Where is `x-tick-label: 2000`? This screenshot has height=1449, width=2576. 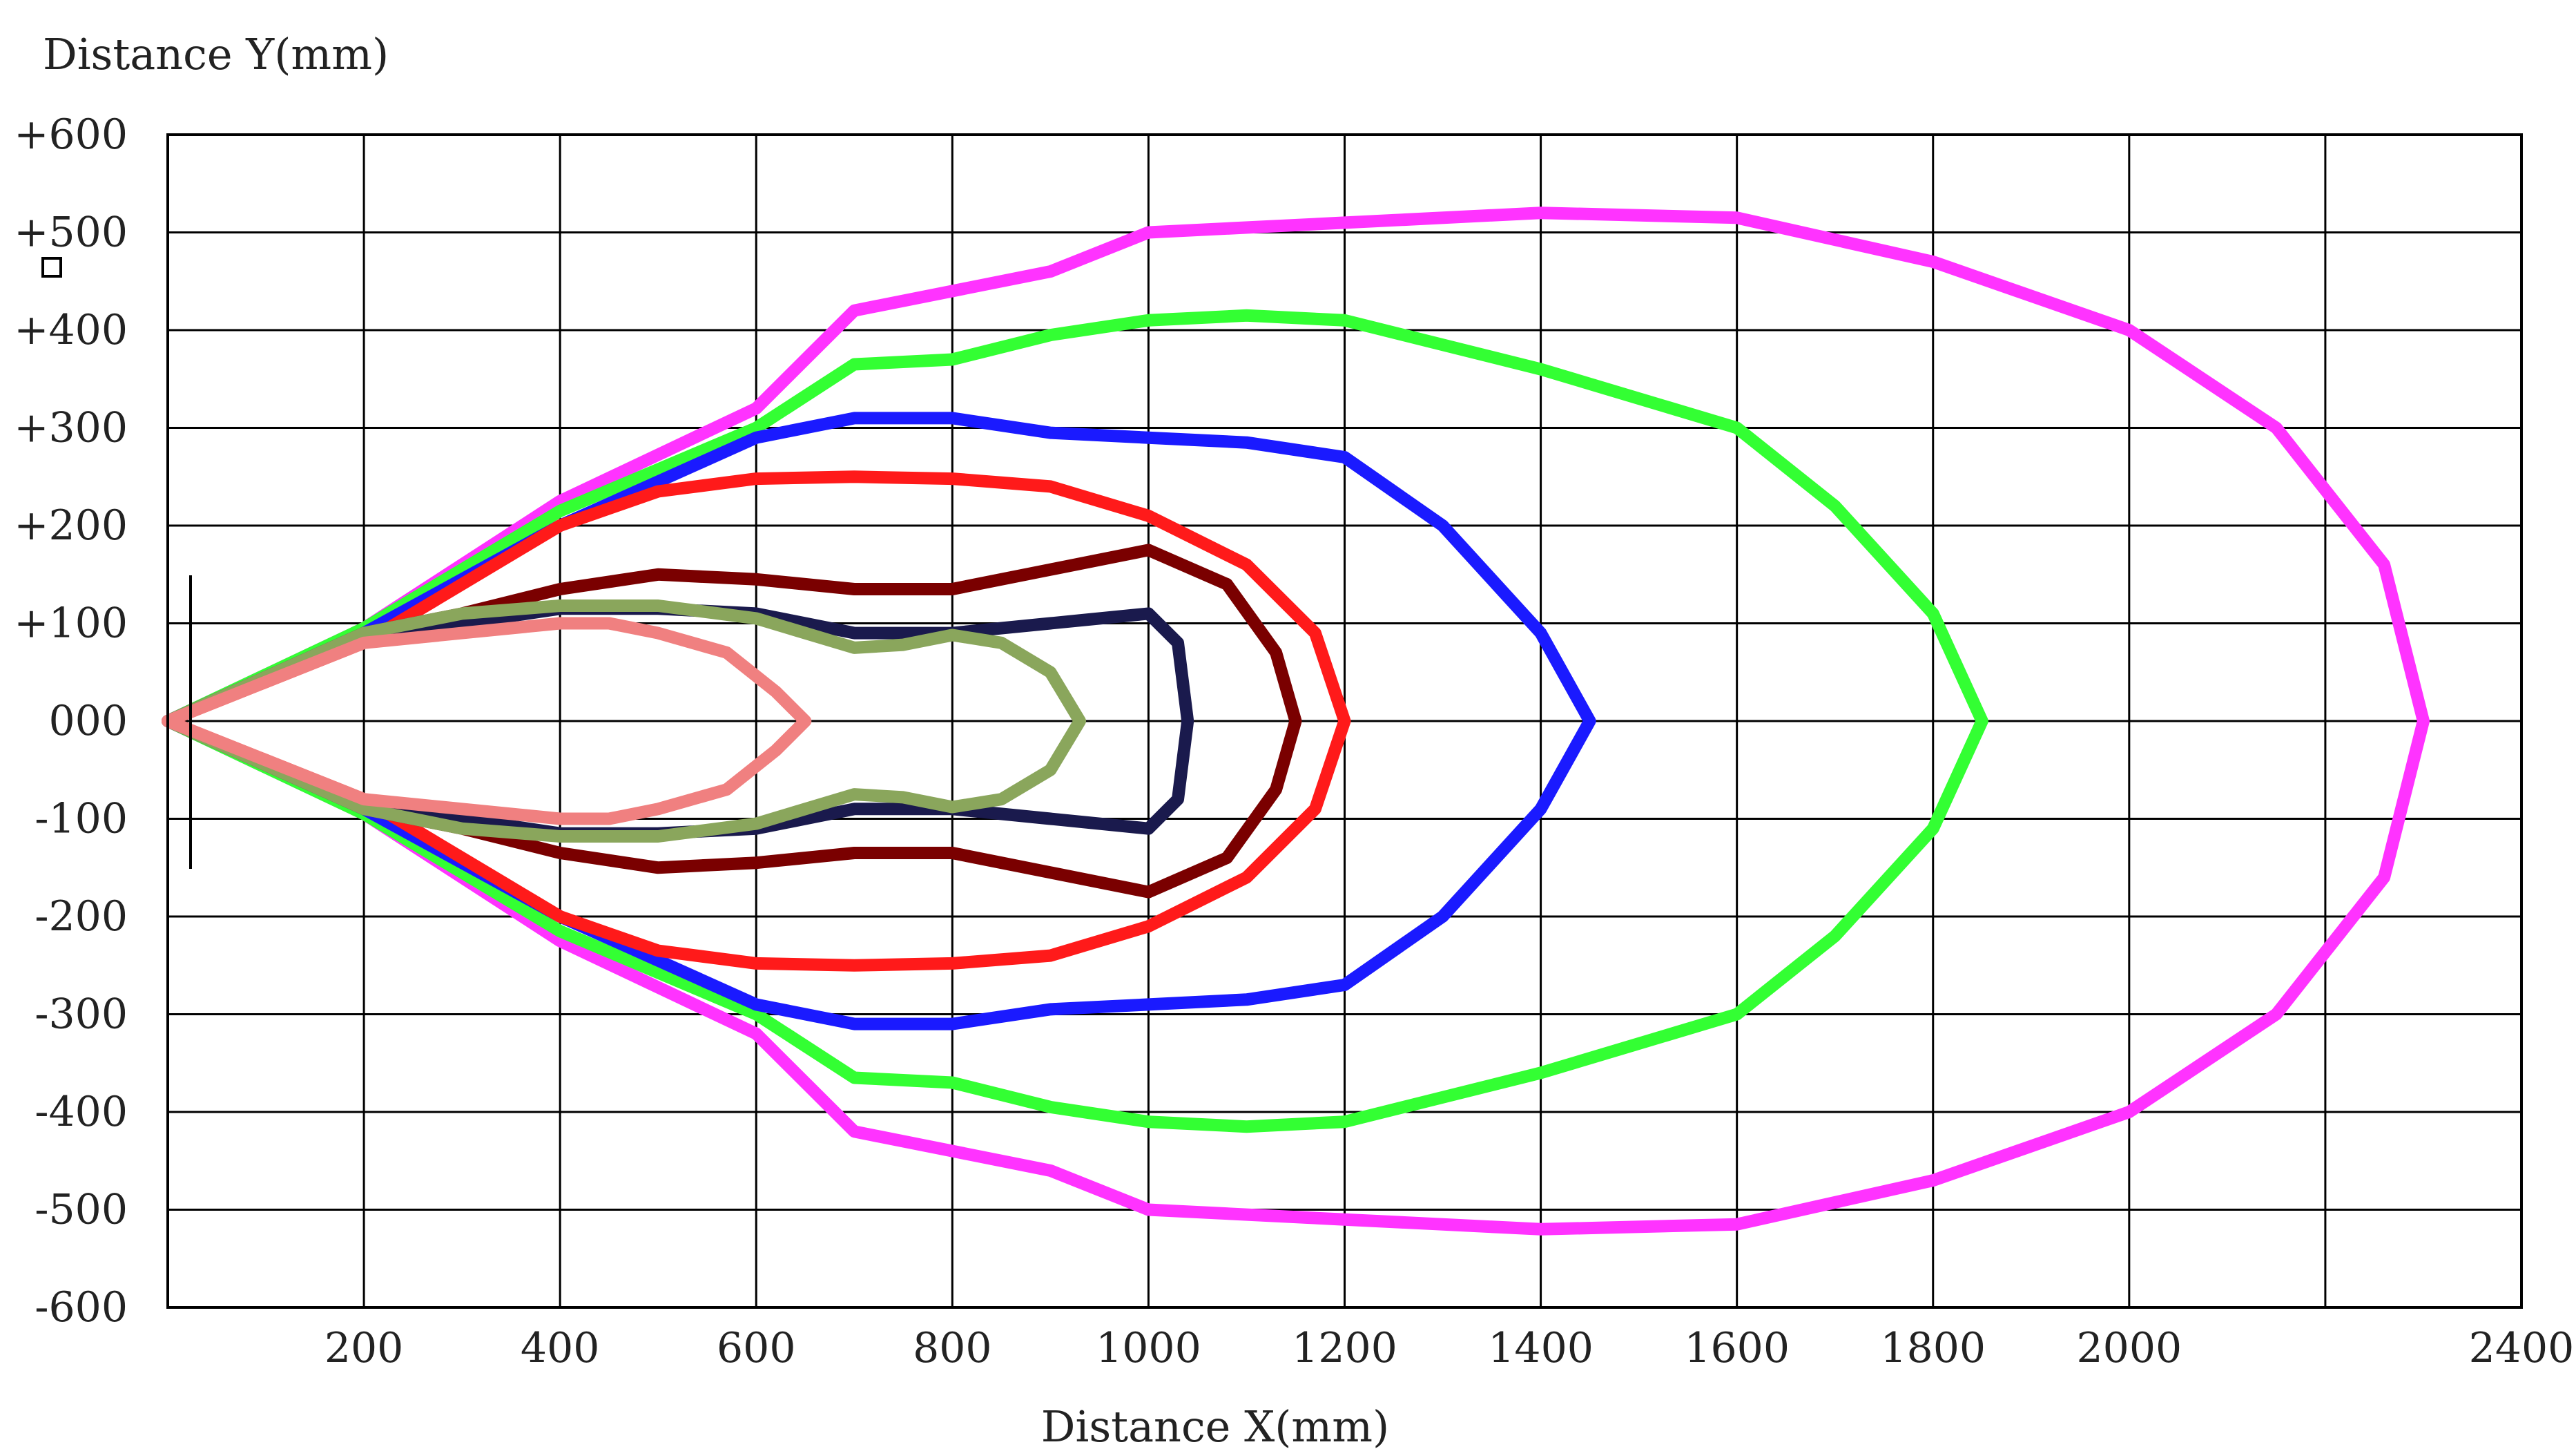 x-tick-label: 2000 is located at coordinates (2129, 1348).